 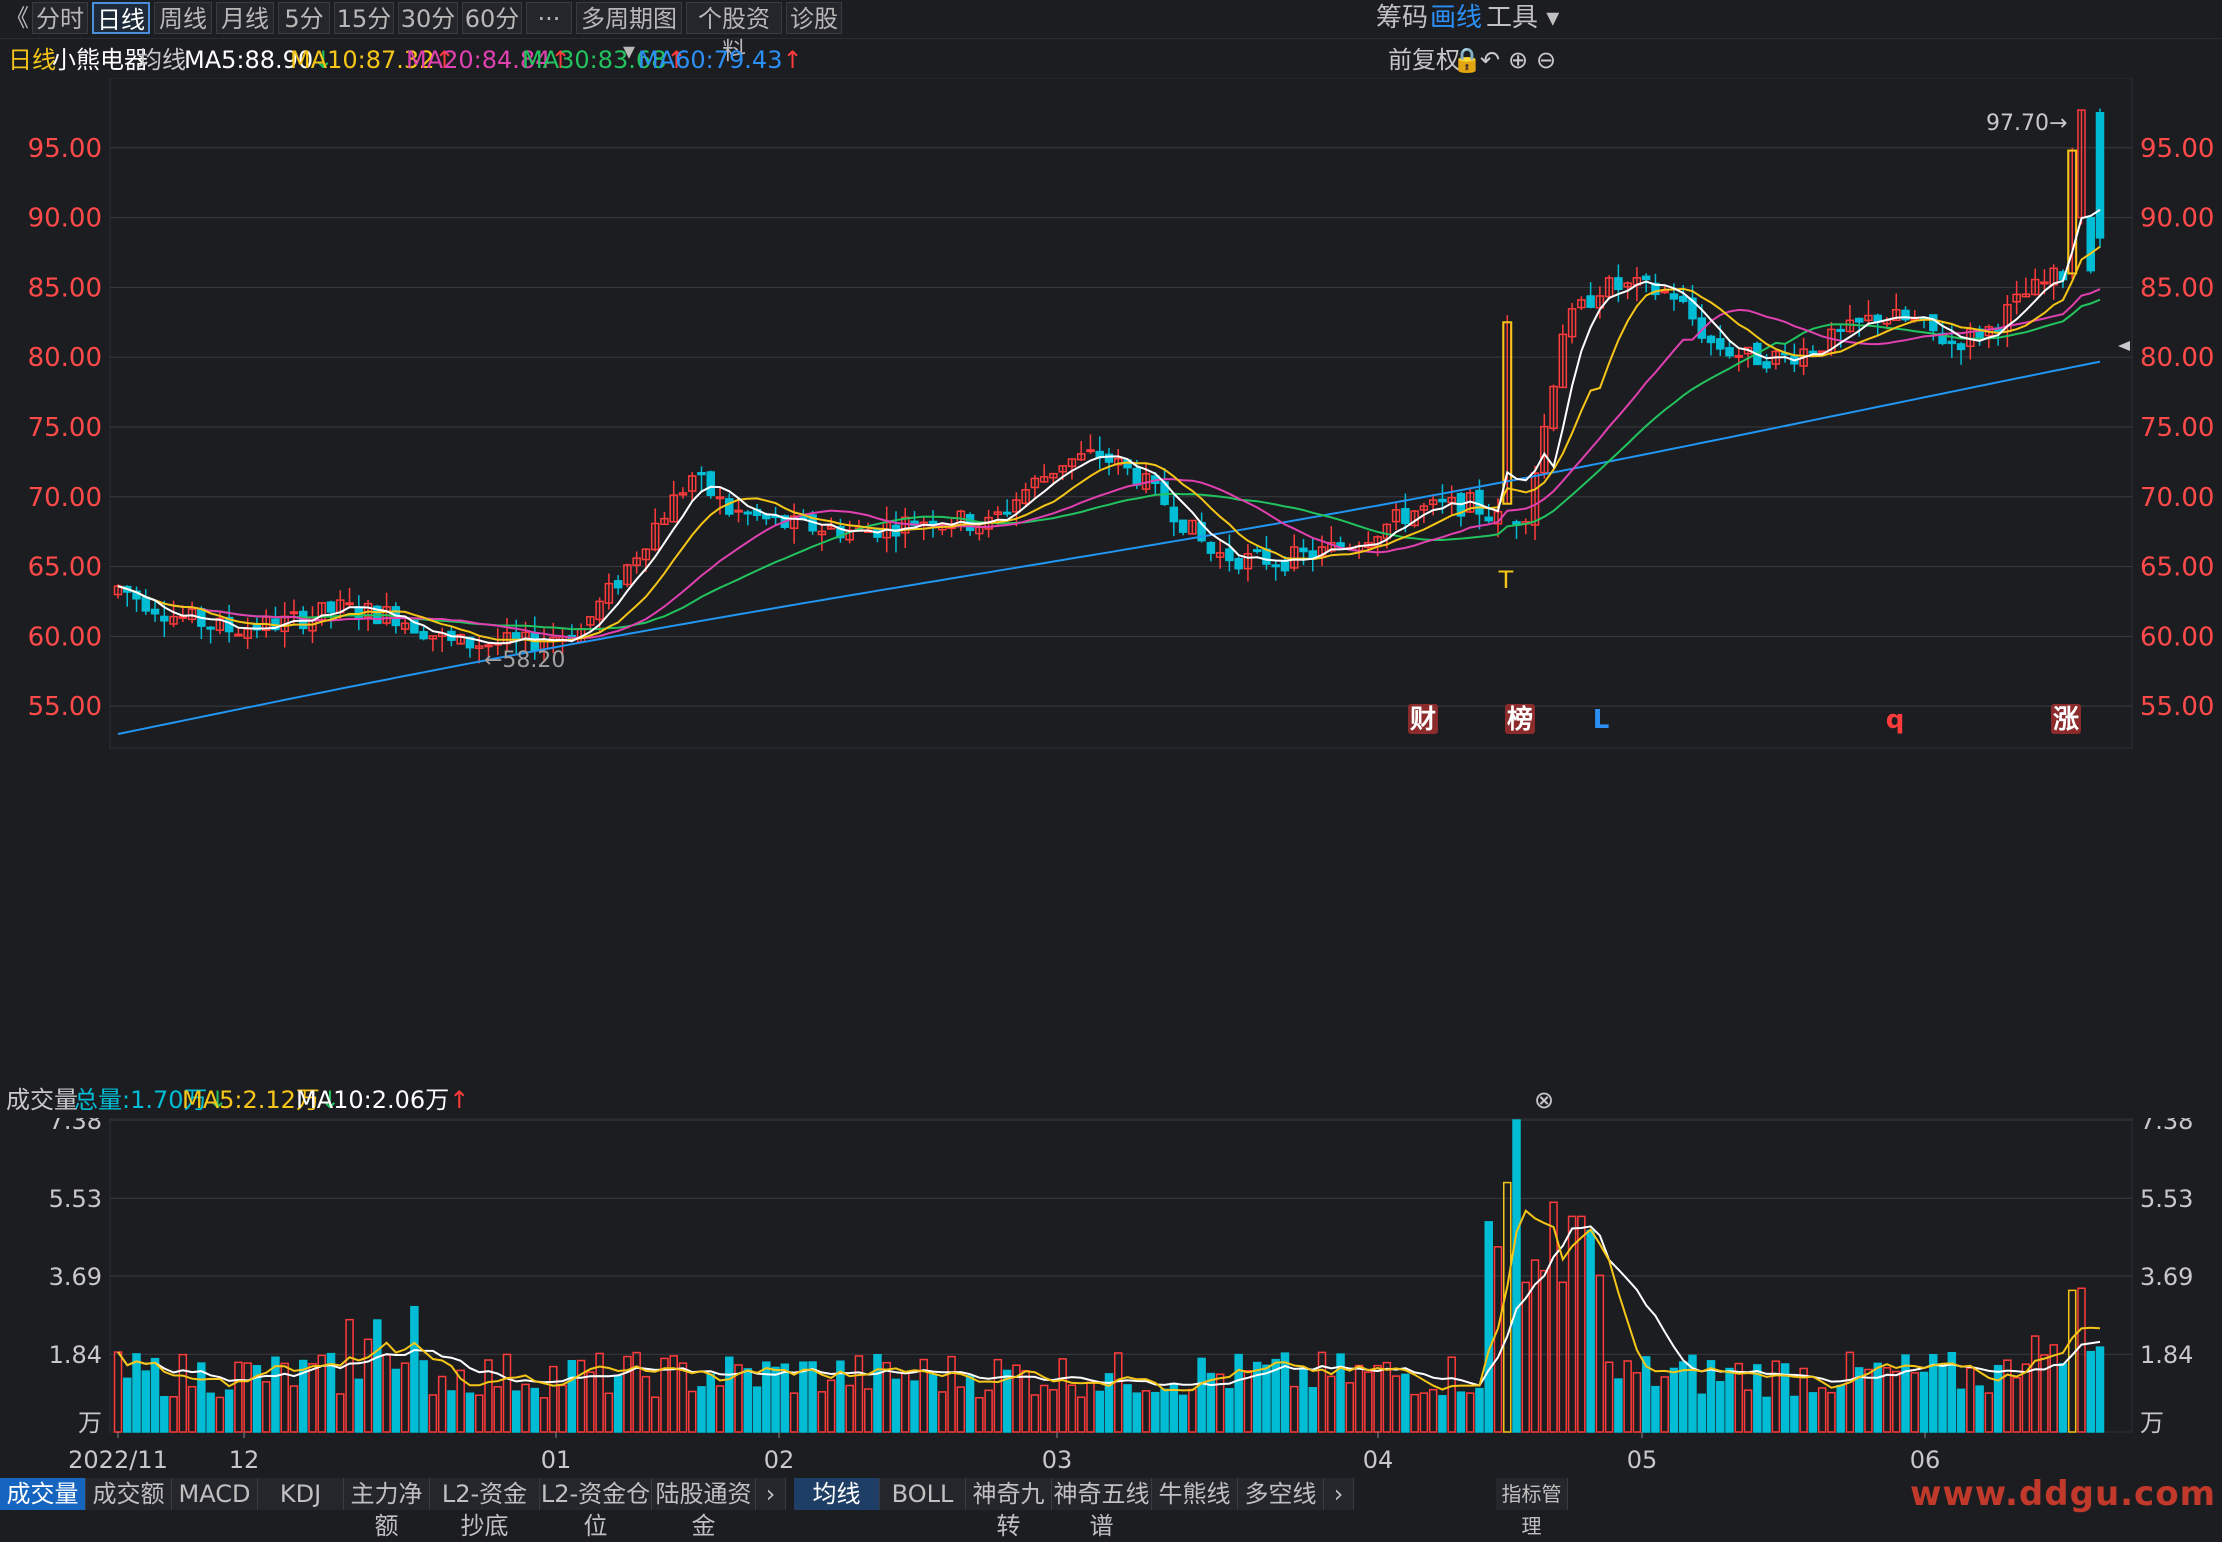 I want to click on tab-30min: 30分, so click(x=428, y=18).